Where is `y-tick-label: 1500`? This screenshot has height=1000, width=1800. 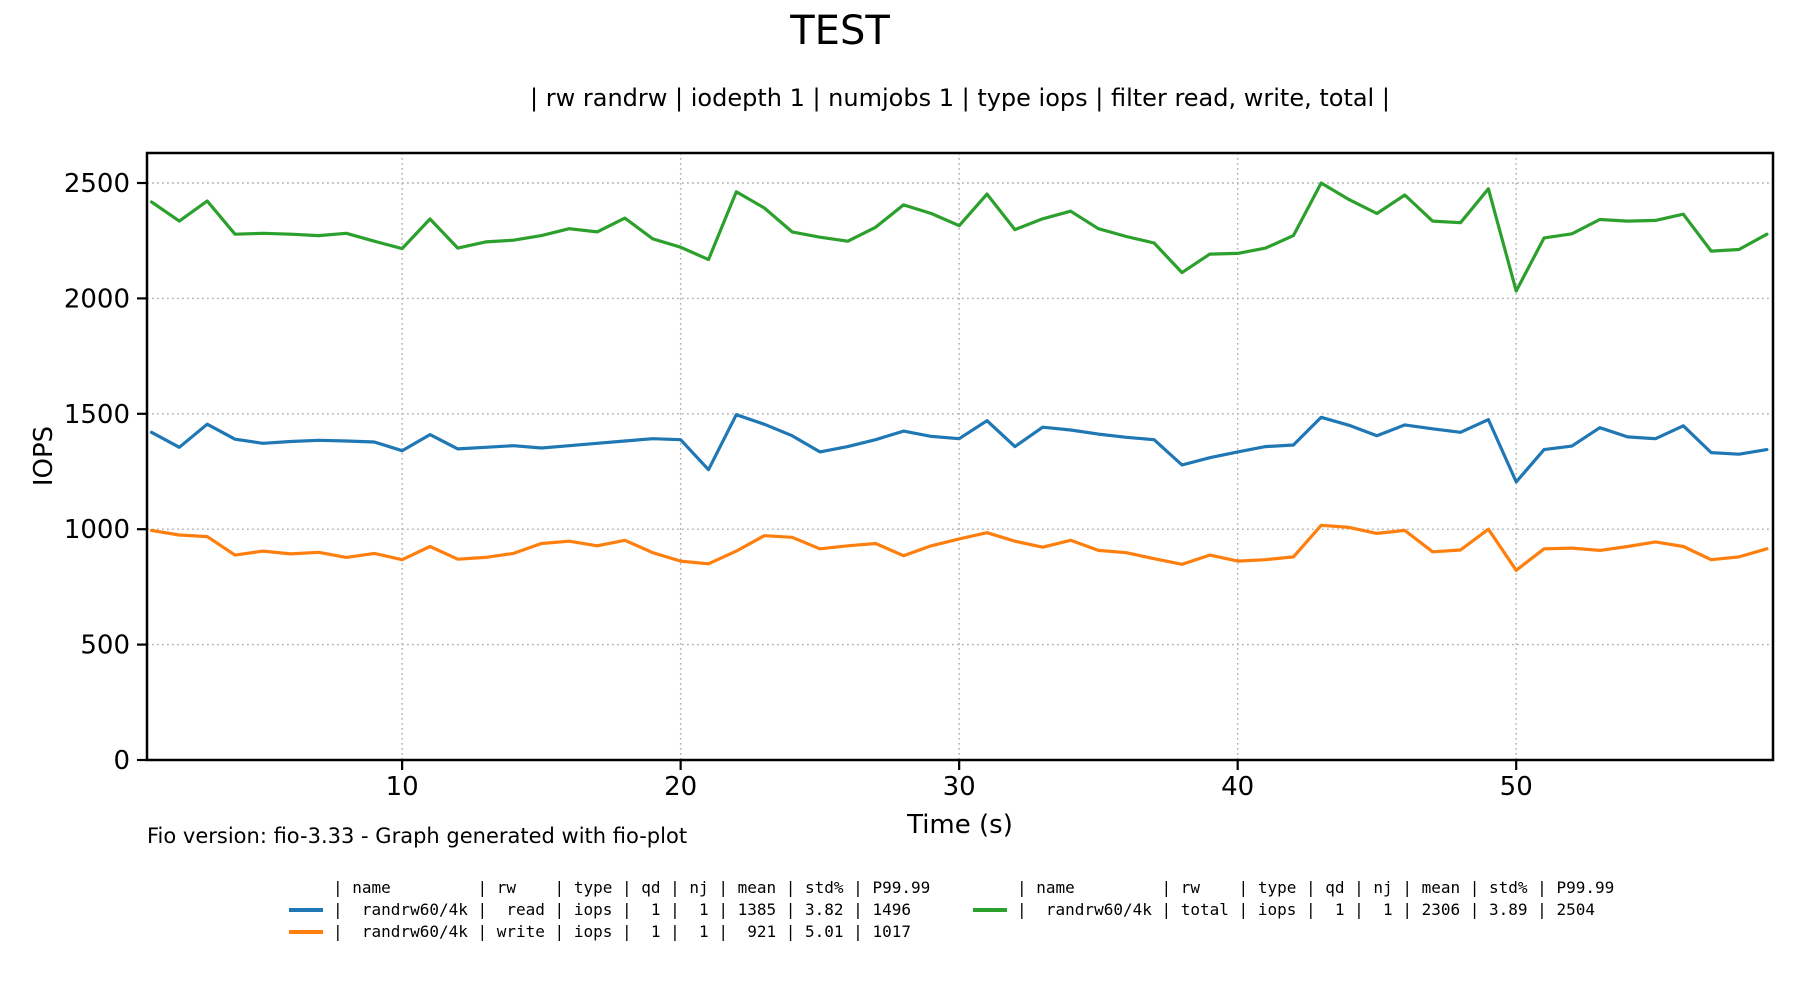
y-tick-label: 1500 is located at coordinates (97, 415).